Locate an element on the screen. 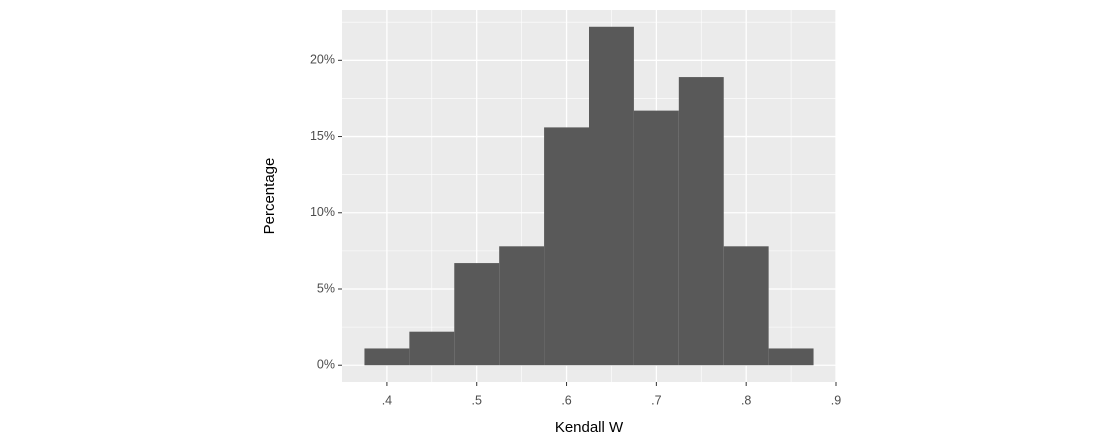 This screenshot has height=440, width=1100. y-tick-label: 5% is located at coordinates (326, 288).